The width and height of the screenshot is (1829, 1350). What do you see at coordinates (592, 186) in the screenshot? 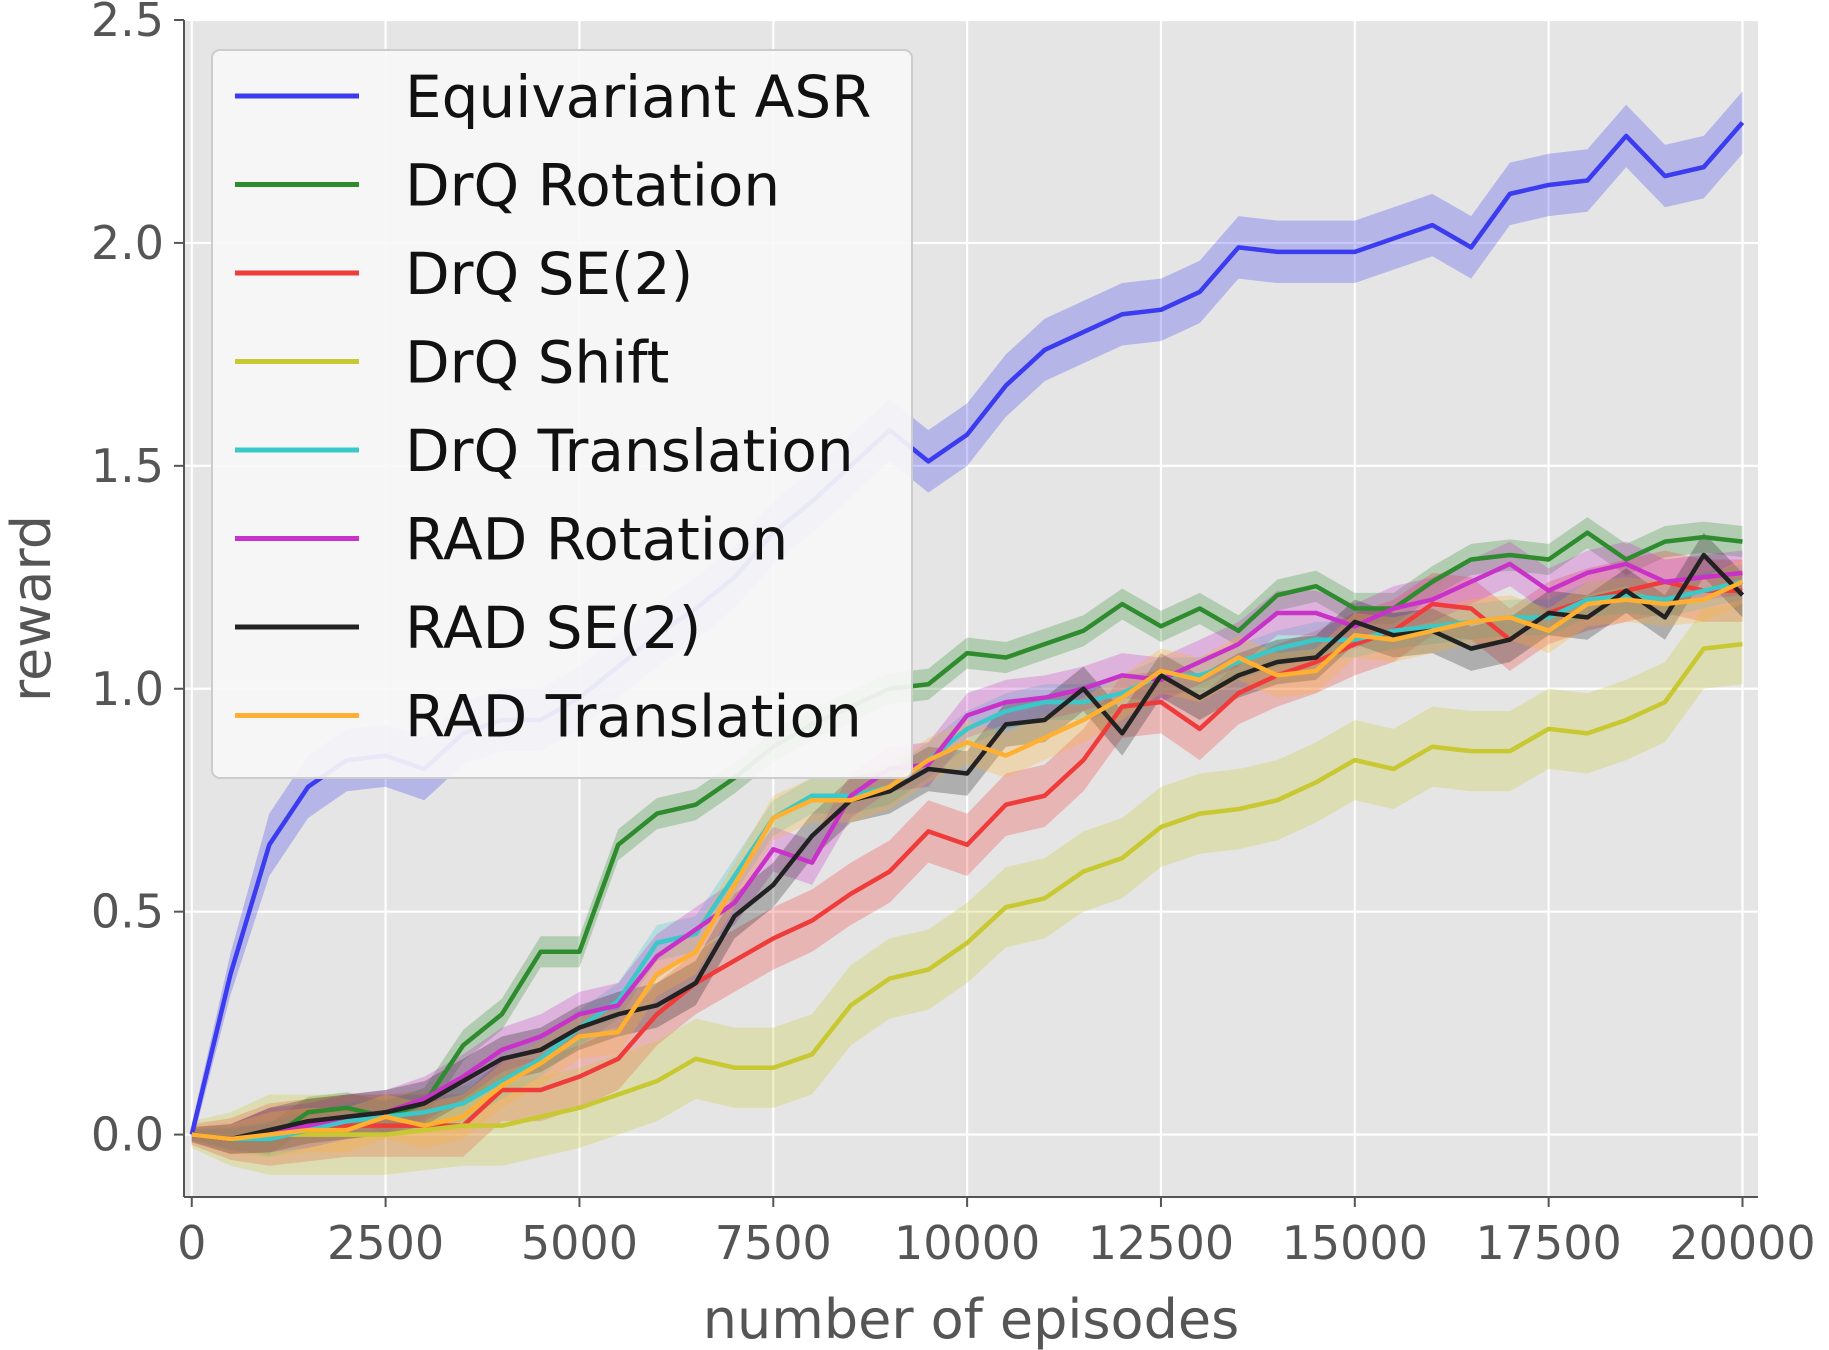
I see `legend-label-1: DrQ Rotation` at bounding box center [592, 186].